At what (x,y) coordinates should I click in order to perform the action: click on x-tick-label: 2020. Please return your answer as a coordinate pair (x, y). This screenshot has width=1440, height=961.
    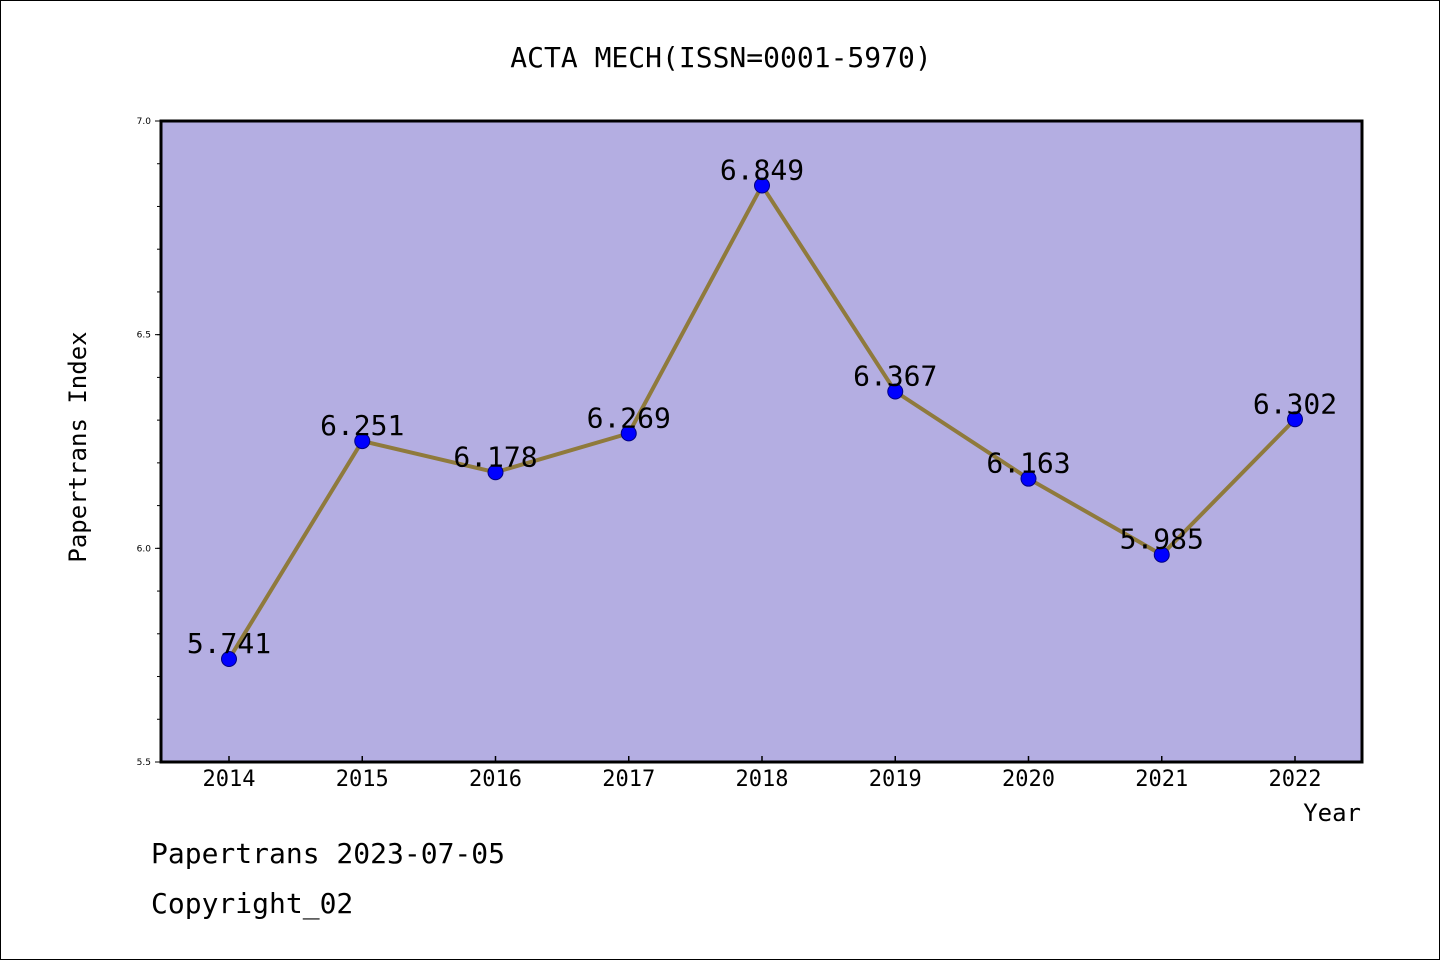
    Looking at the image, I should click on (1028, 779).